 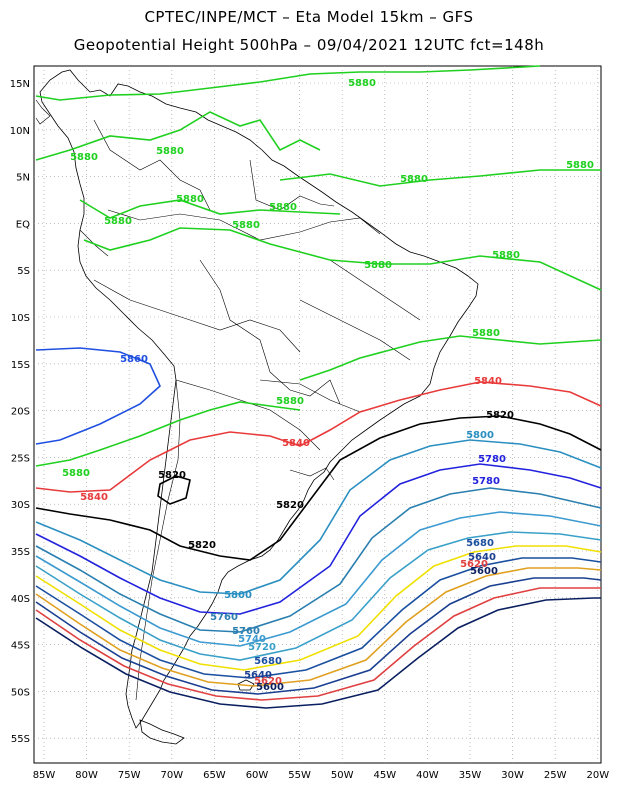 I want to click on contour-label-5860: 5860, so click(x=134, y=359).